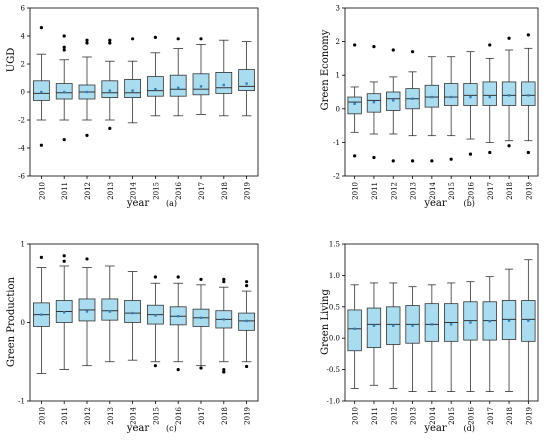  What do you see at coordinates (171, 428) in the screenshot?
I see `panel-label: (c)` at bounding box center [171, 428].